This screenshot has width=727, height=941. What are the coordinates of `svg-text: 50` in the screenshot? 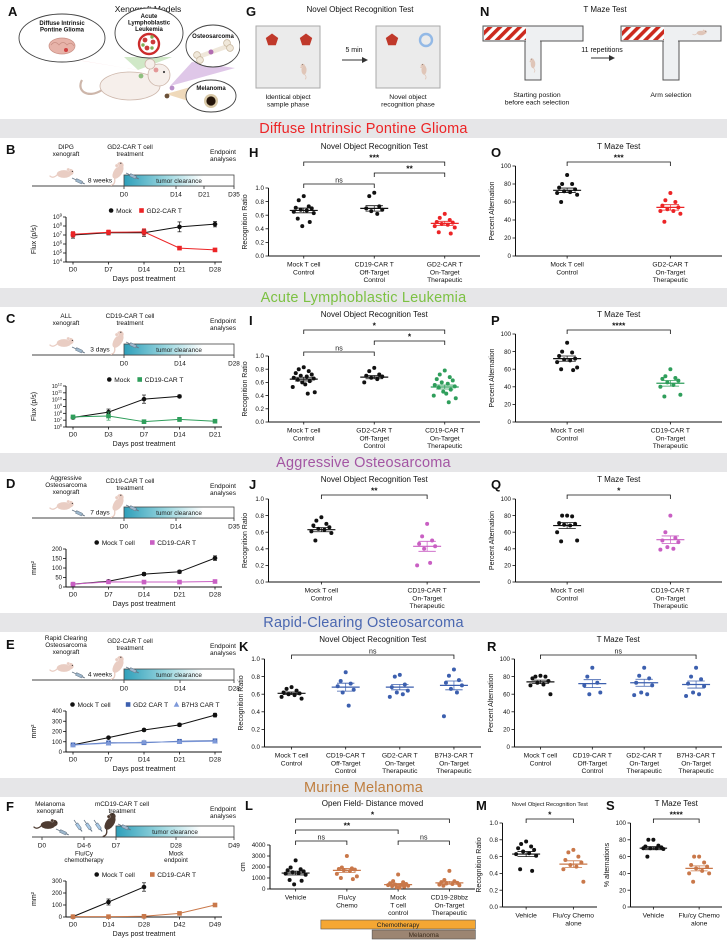 It's located at (58, 579).